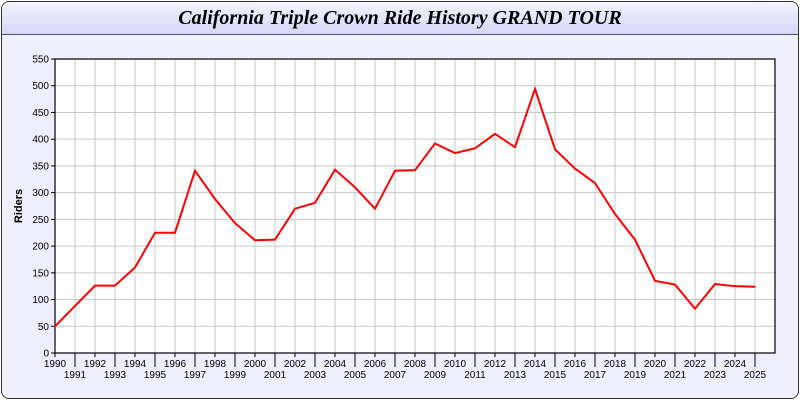  What do you see at coordinates (755, 375) in the screenshot?
I see `x-tick-label: 2025` at bounding box center [755, 375].